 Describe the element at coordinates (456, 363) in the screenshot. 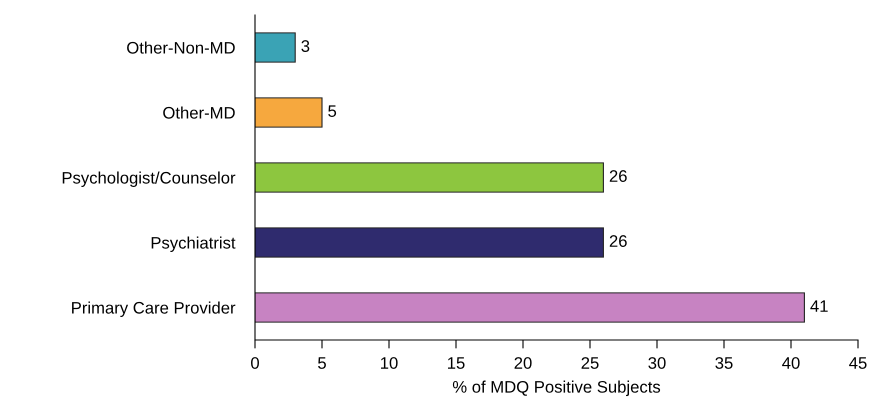

I see `x-tick-label: 15` at that location.